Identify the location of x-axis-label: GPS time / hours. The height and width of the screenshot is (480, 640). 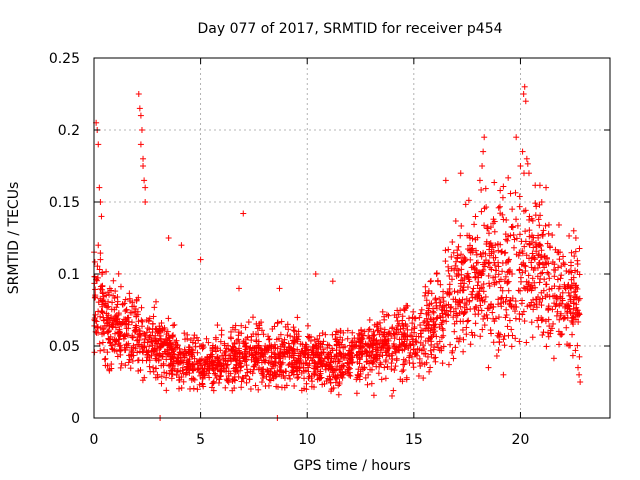
(351, 466).